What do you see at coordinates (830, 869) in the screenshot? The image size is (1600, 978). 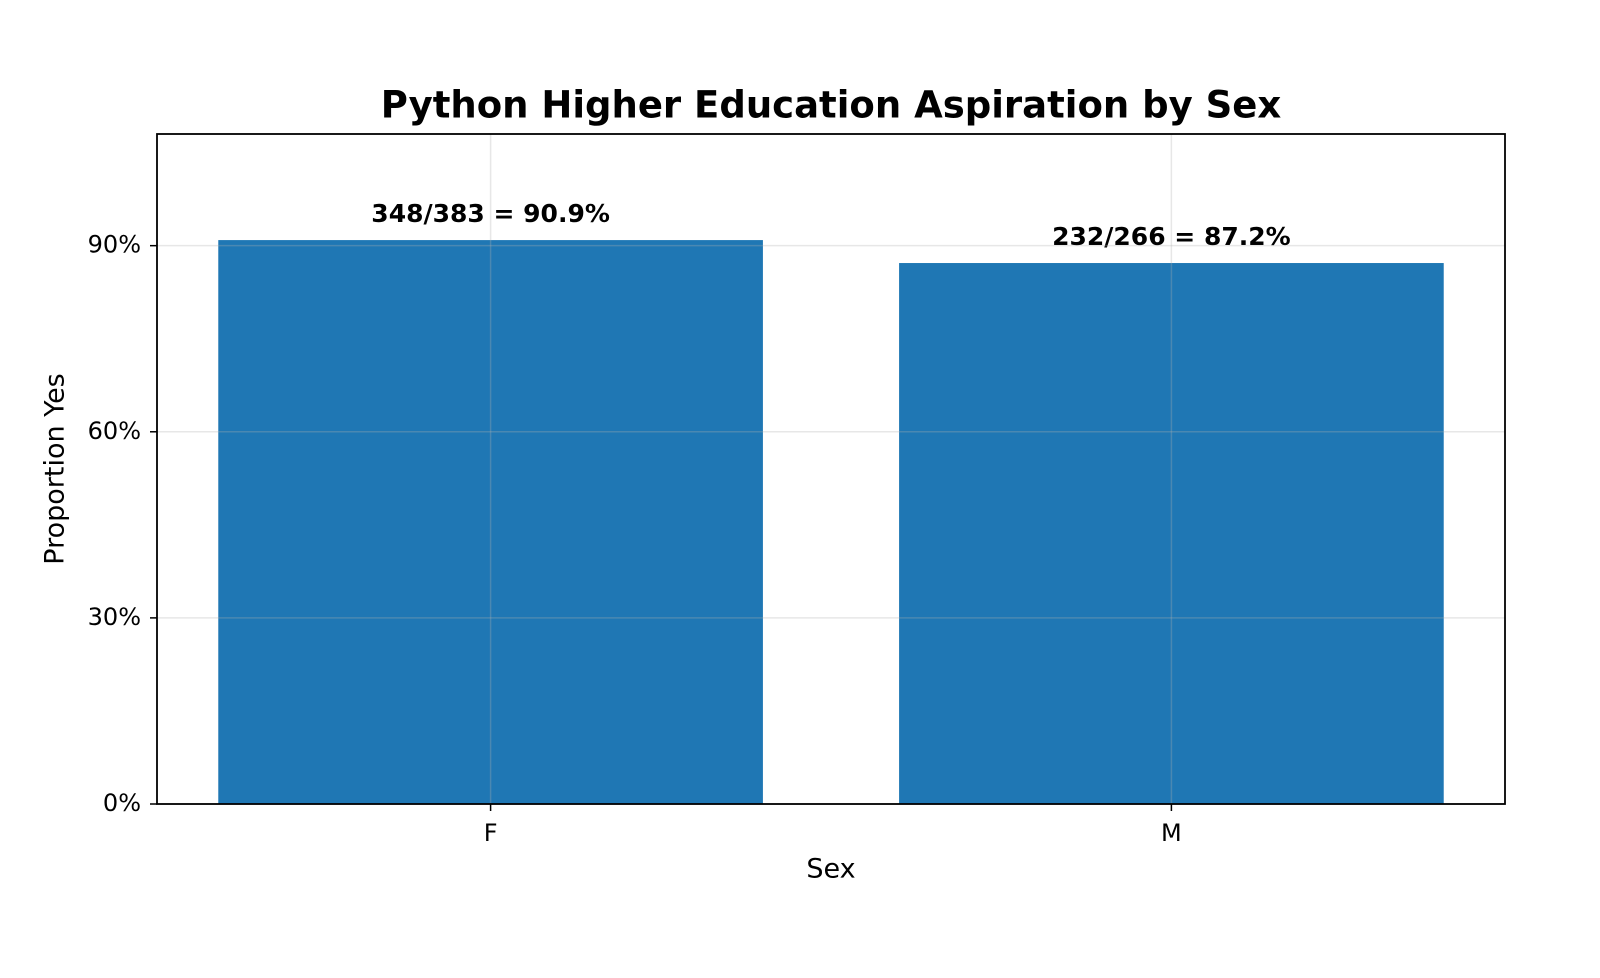 I see `x-axis-label: Sex` at bounding box center [830, 869].